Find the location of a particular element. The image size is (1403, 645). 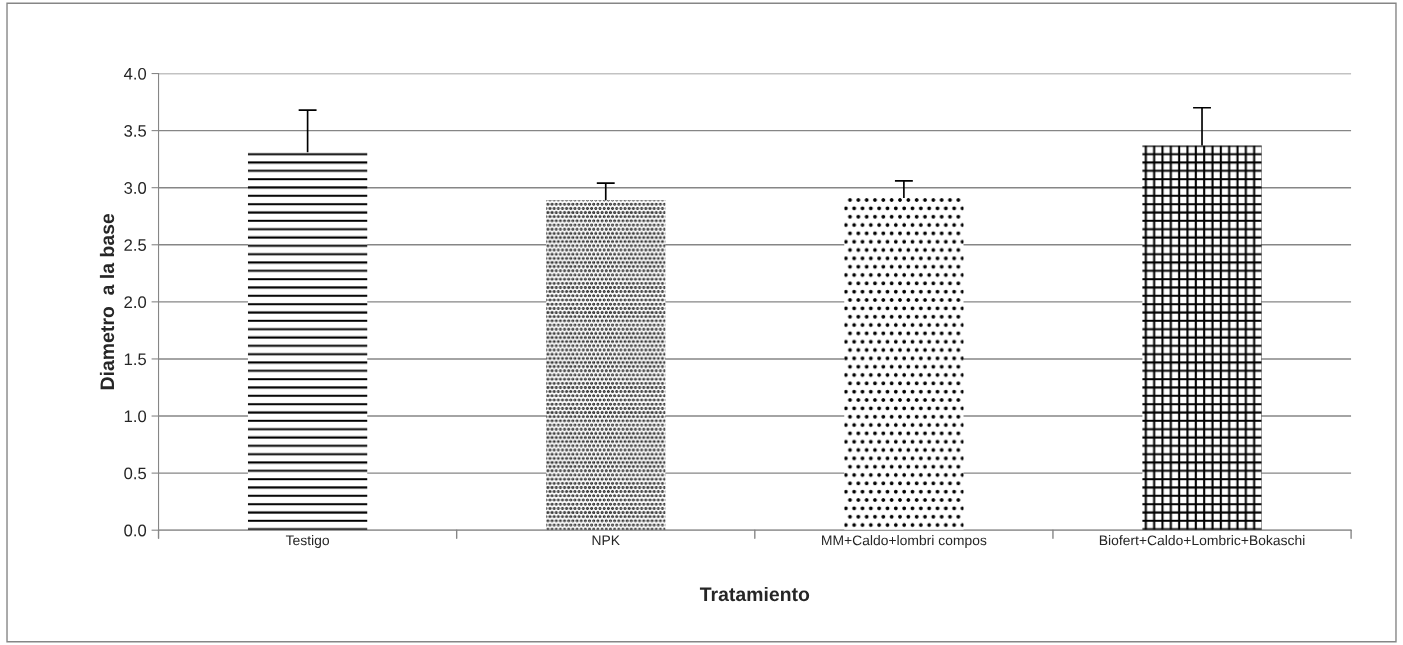

y-axis-title: Diametro a la base is located at coordinates (107, 301).